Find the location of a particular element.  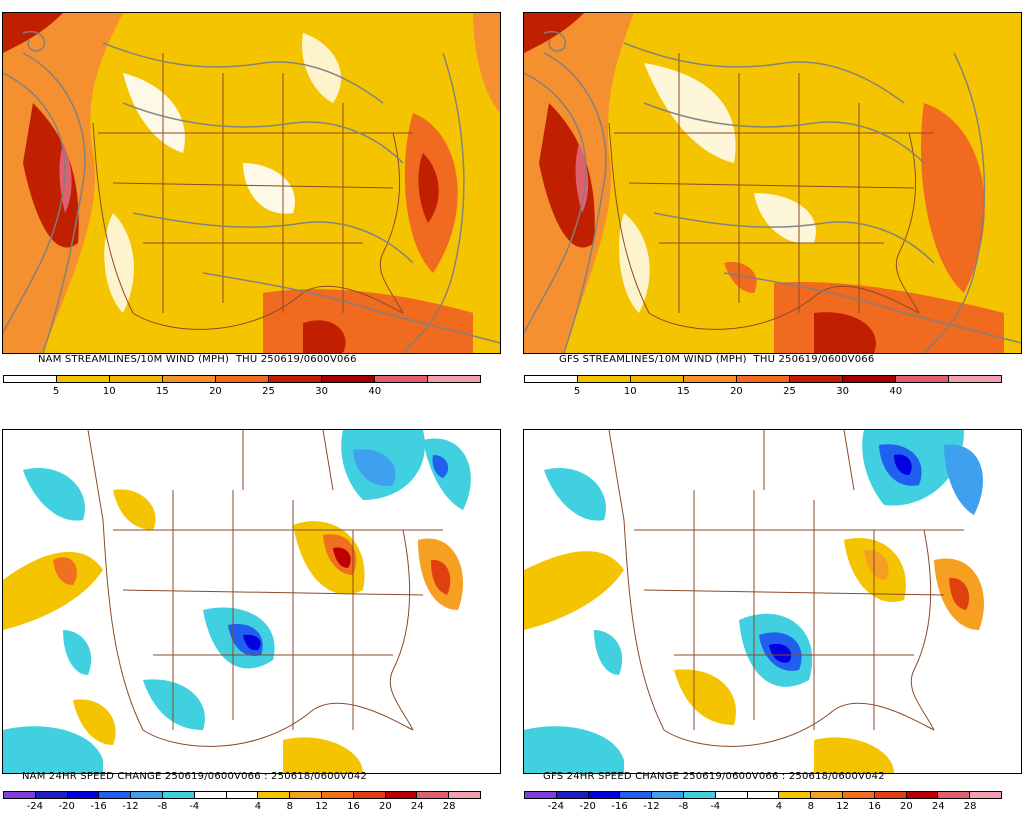

colorbar-tick-label: 24 is located at coordinates (417, 806).